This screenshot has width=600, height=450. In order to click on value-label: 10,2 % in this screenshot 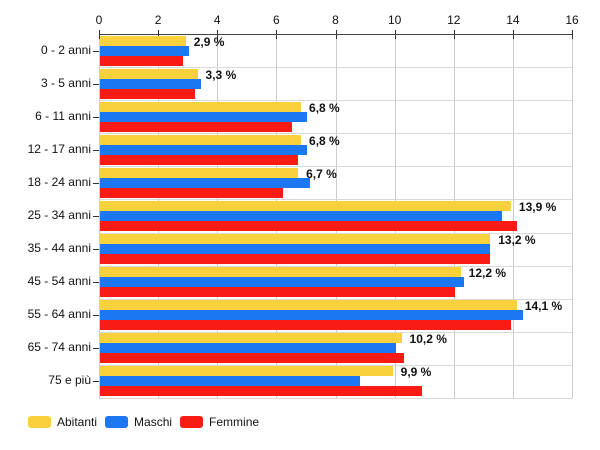, I will do `click(428, 339)`.